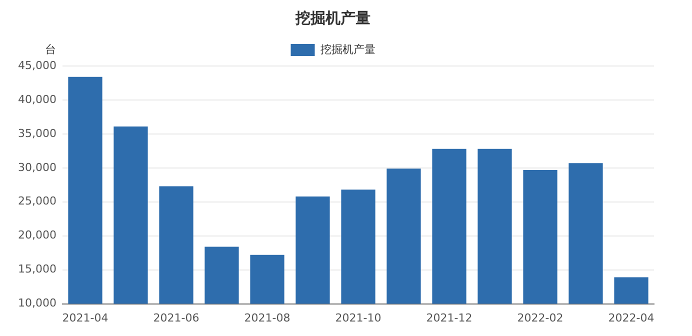 This screenshot has height=336, width=692. What do you see at coordinates (85, 317) in the screenshot?
I see `x-tick-label: 2021-04` at bounding box center [85, 317].